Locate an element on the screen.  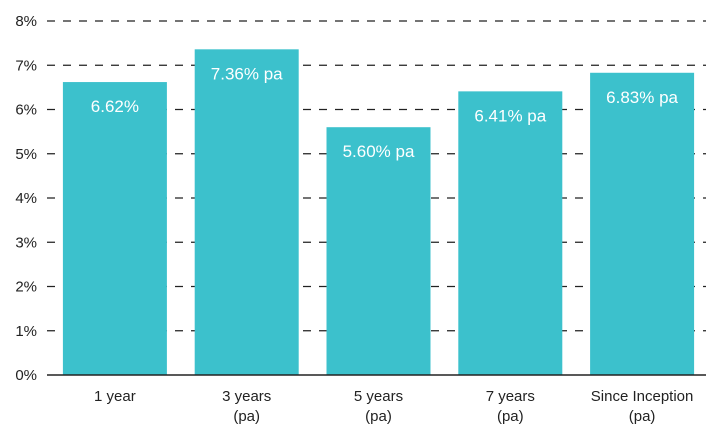
y-tick-label: 8% is located at coordinates (26, 21).